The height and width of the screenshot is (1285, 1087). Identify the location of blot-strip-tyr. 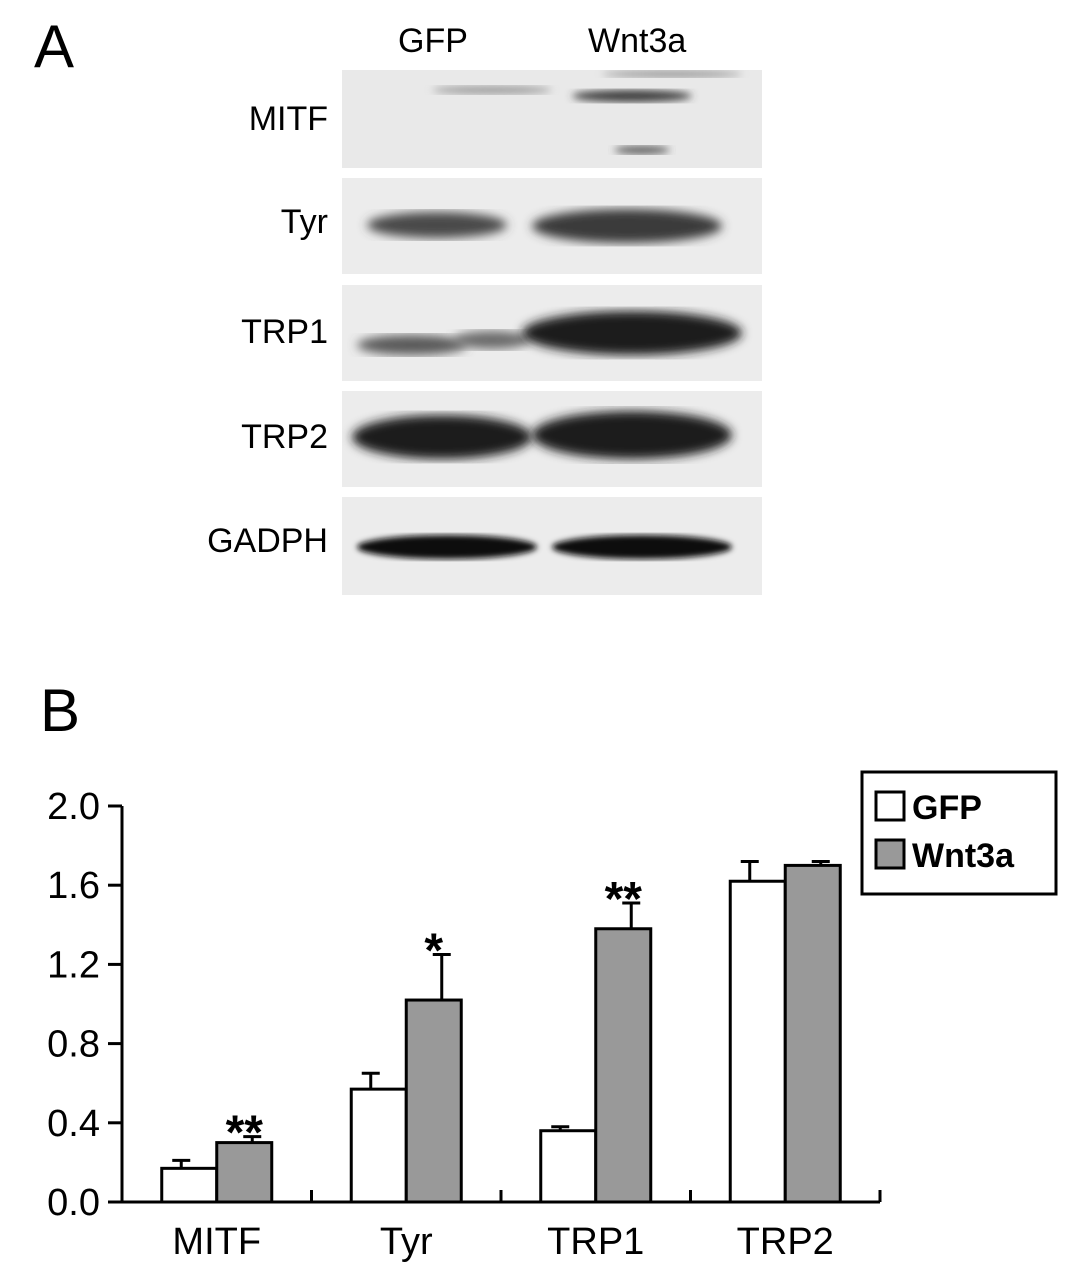
(552, 226).